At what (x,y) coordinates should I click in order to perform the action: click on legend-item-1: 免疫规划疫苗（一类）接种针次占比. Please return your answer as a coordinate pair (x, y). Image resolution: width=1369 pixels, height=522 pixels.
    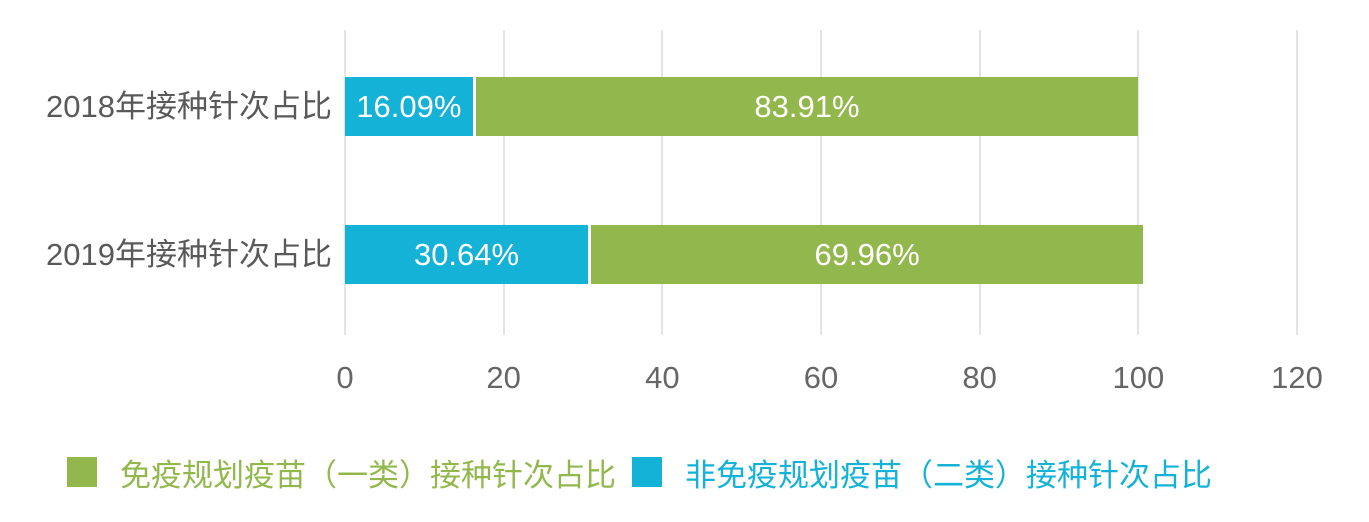
    Looking at the image, I should click on (341, 474).